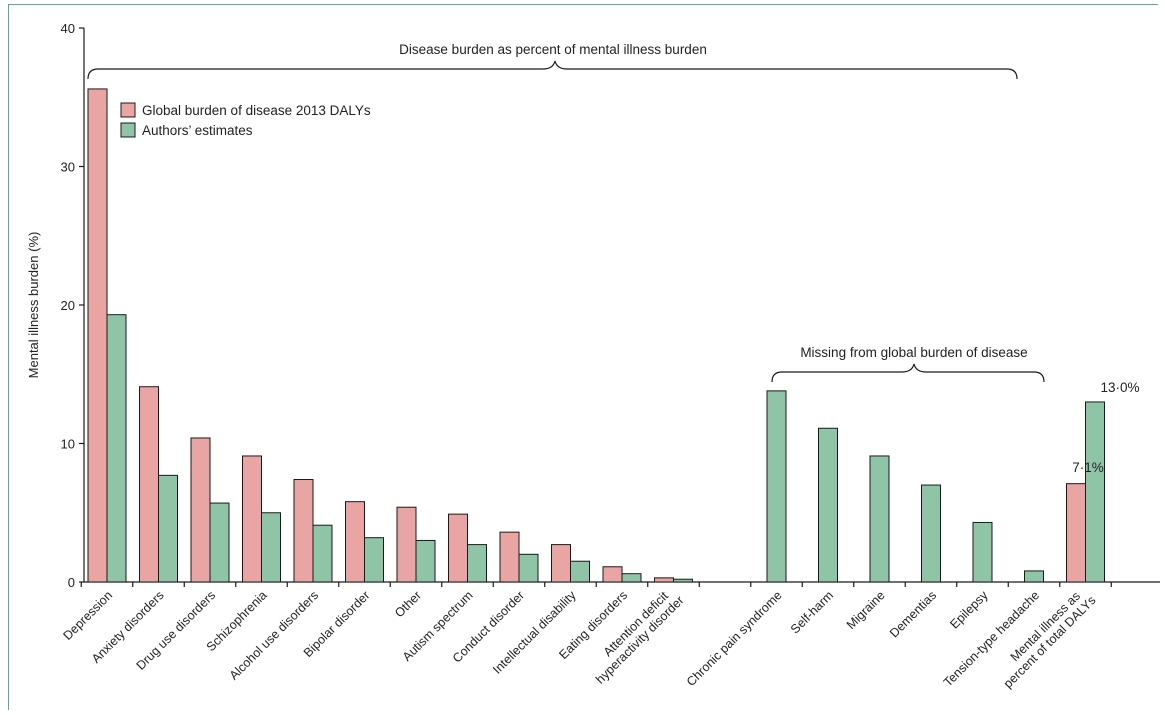  I want to click on legend-label-gbd: Global burden of disease 2013 DALYs, so click(256, 110).